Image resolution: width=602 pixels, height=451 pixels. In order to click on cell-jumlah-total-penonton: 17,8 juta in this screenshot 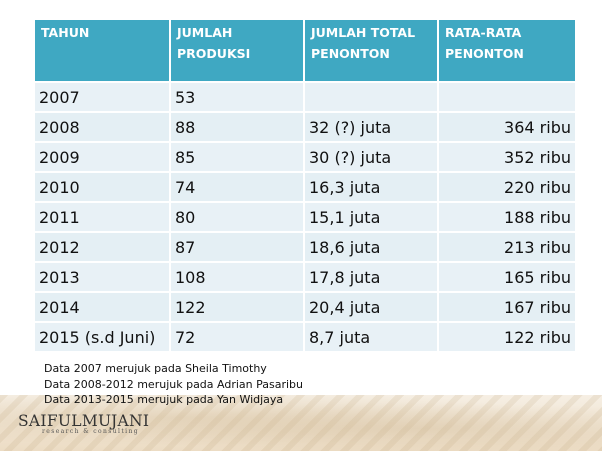, I will do `click(371, 277)`.